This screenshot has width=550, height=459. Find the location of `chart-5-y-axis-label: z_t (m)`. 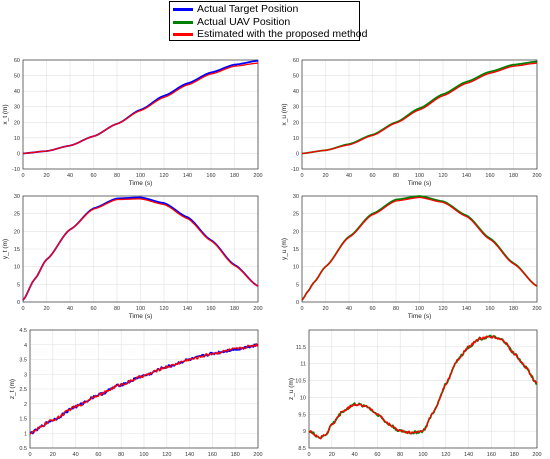

chart-5-y-axis-label: z_t (m) is located at coordinates (12, 389).